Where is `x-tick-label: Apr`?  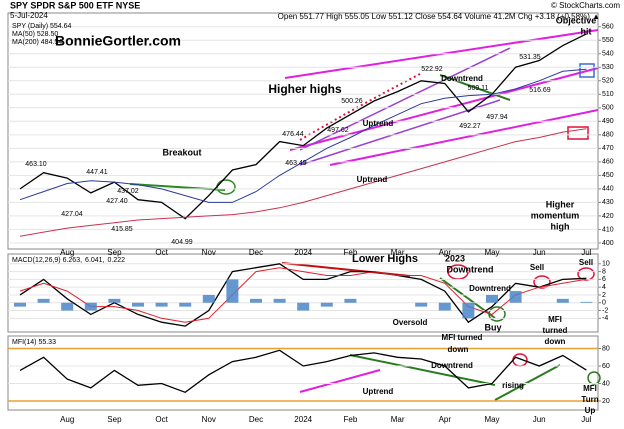 x-tick-label: Apr is located at coordinates (445, 419).